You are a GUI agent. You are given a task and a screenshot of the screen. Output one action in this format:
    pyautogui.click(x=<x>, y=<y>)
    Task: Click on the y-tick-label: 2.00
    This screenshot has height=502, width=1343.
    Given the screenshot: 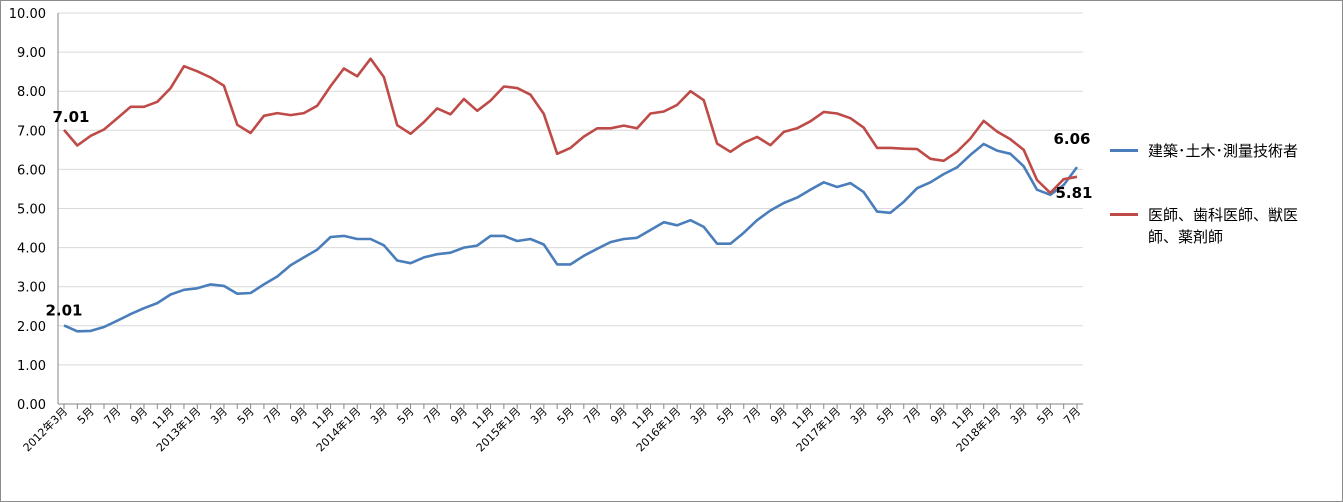 What is the action you would take?
    pyautogui.click(x=31, y=327)
    